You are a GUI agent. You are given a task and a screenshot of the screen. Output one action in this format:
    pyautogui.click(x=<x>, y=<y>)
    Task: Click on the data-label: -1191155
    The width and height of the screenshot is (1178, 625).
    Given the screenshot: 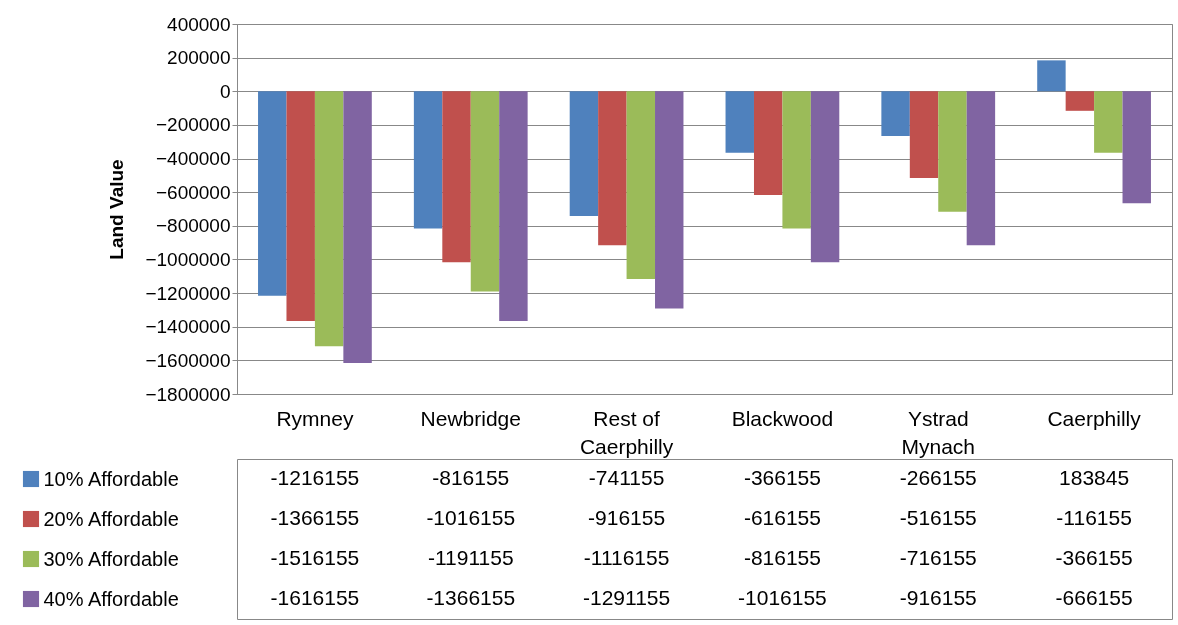 What is the action you would take?
    pyautogui.click(x=470, y=557)
    